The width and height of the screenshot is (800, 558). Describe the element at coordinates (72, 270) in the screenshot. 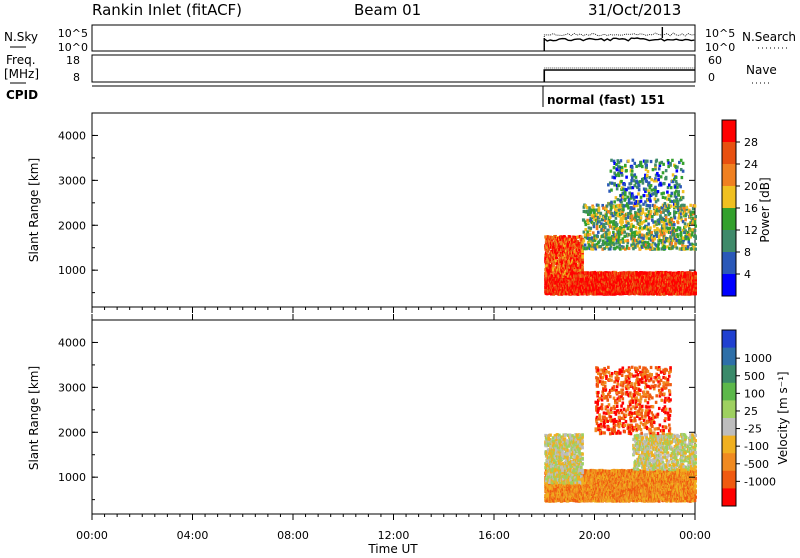

I see `y-tick-label: 1000` at that location.